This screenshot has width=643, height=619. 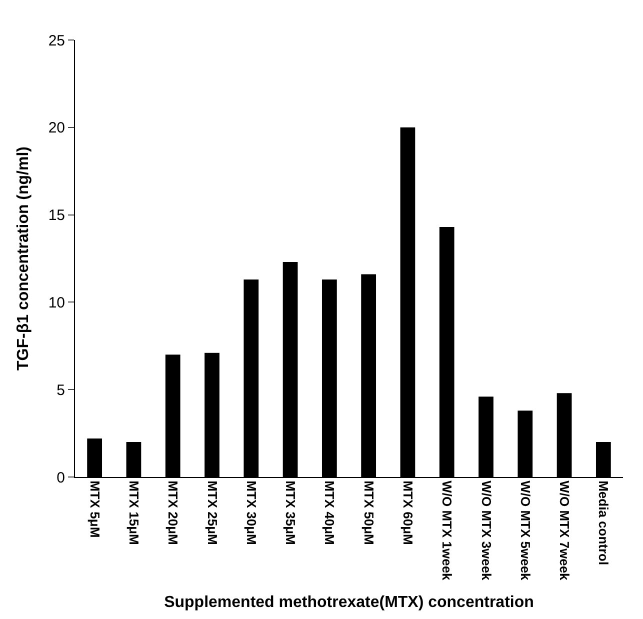 What do you see at coordinates (23, 258) in the screenshot?
I see `y-axis-title: TGF-β1 concentration (ng/ml)` at bounding box center [23, 258].